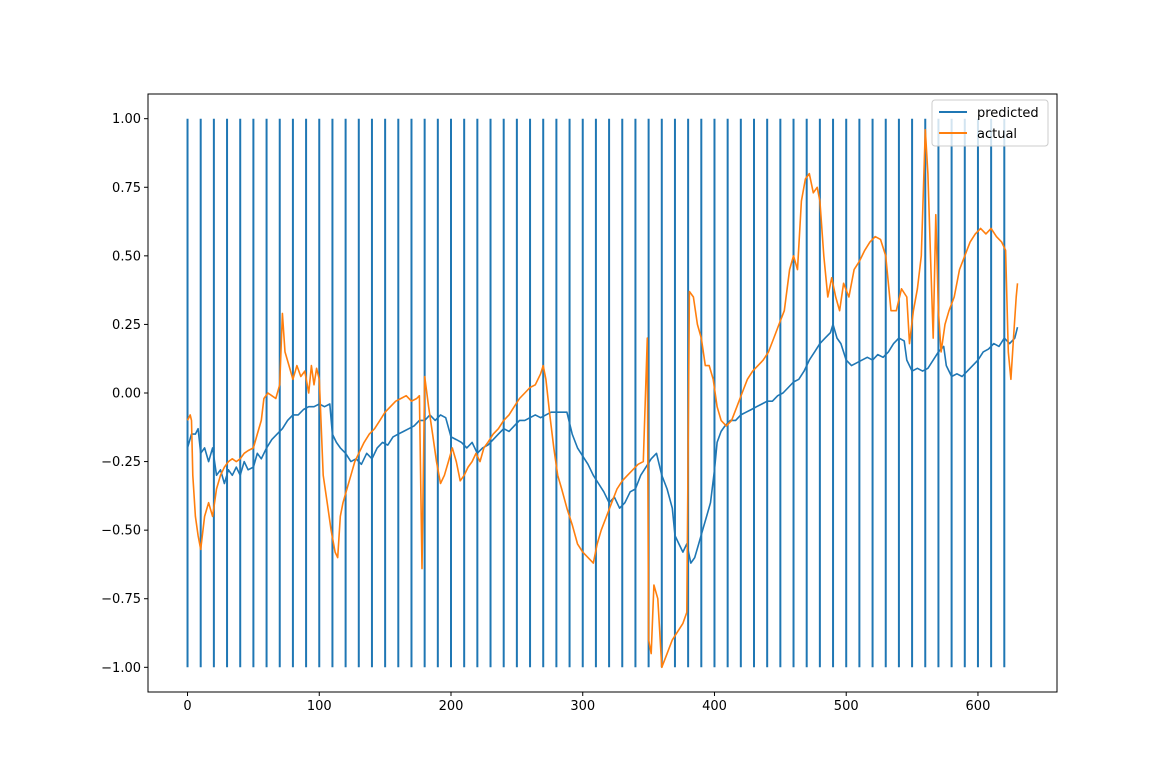 The width and height of the screenshot is (1173, 776). What do you see at coordinates (187, 706) in the screenshot?
I see `x-tick-label: 0` at bounding box center [187, 706].